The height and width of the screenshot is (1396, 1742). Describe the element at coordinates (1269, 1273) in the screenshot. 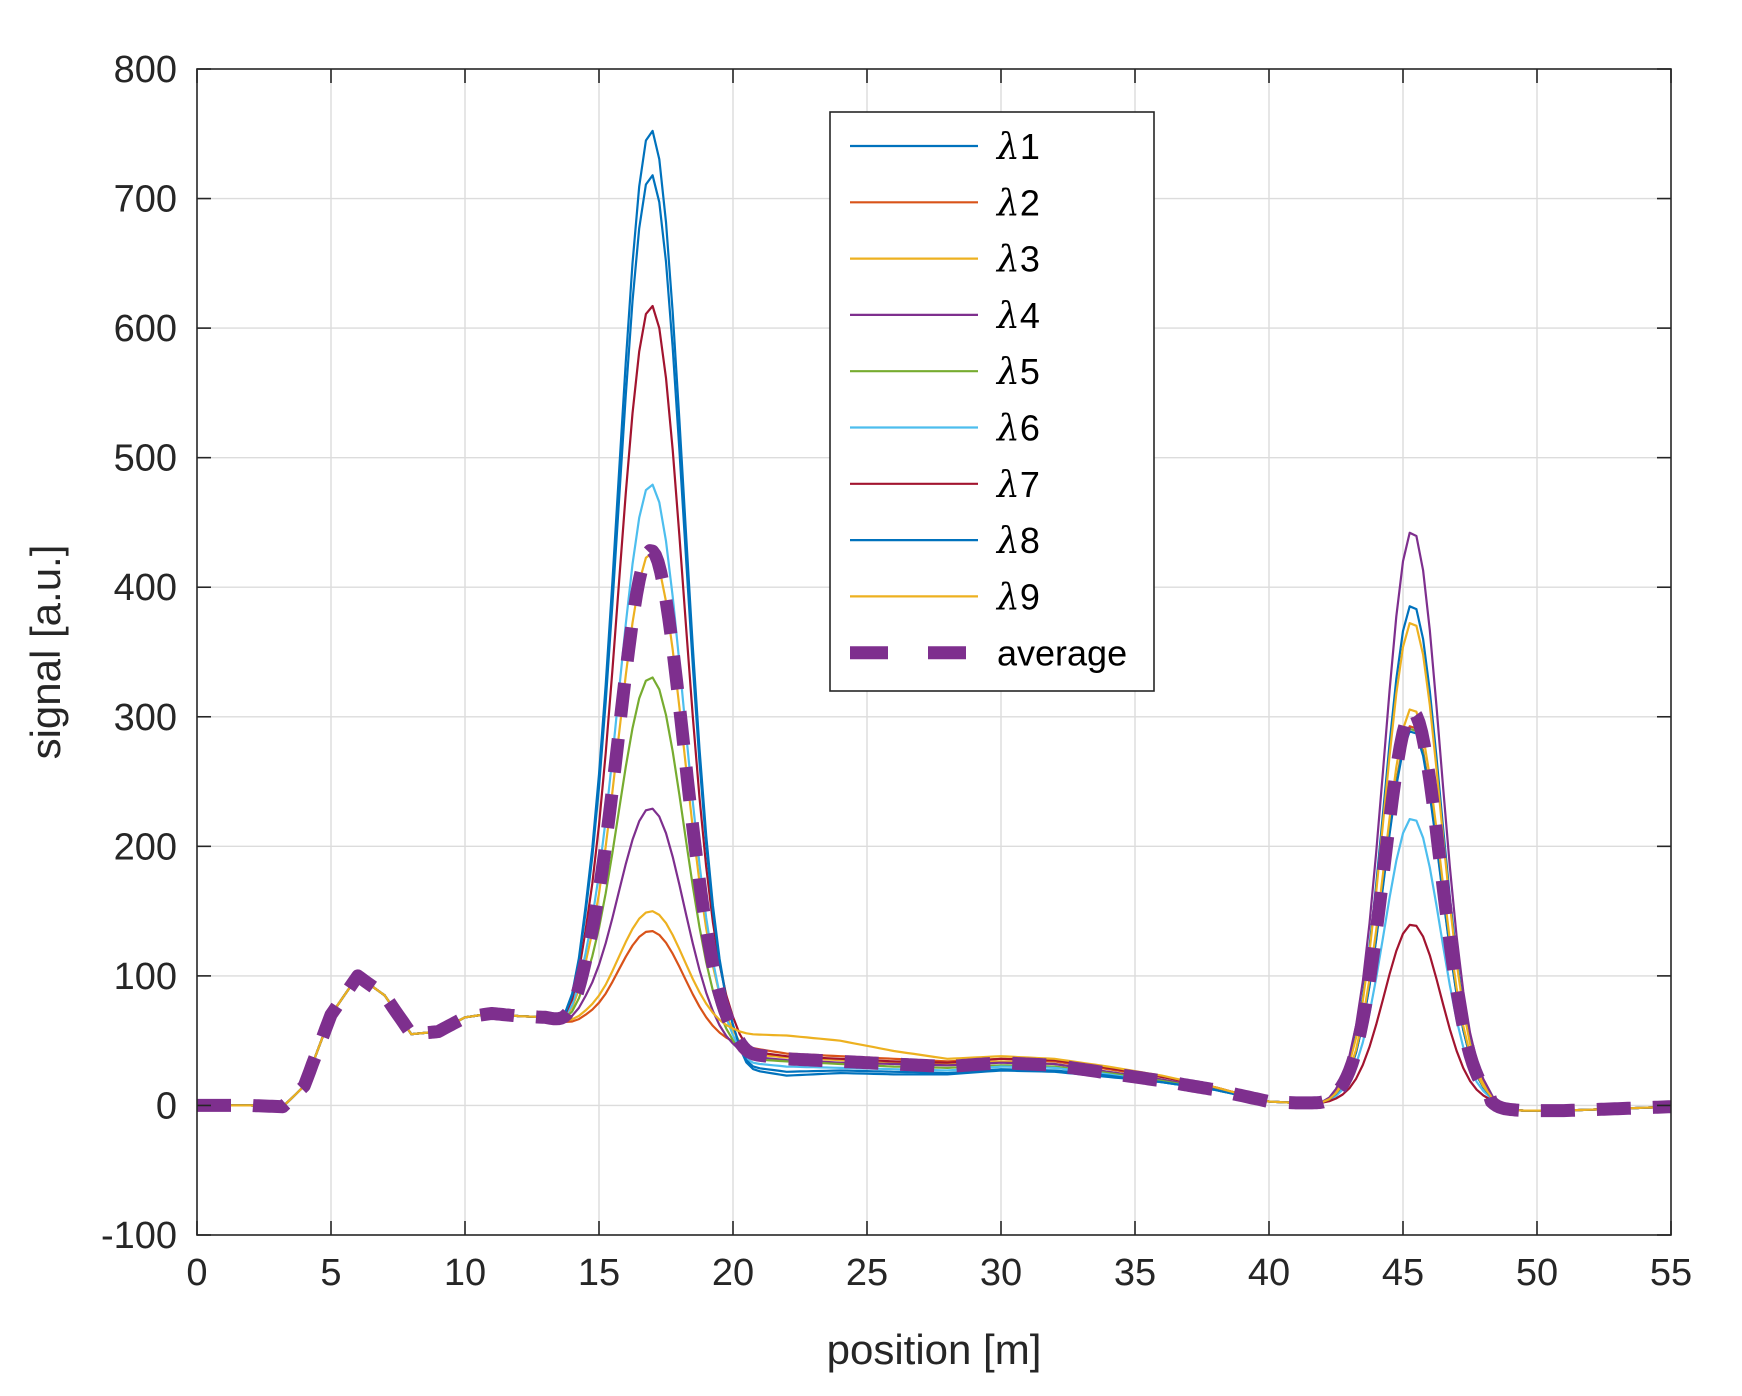

I see `x-tick-label: 40` at that location.